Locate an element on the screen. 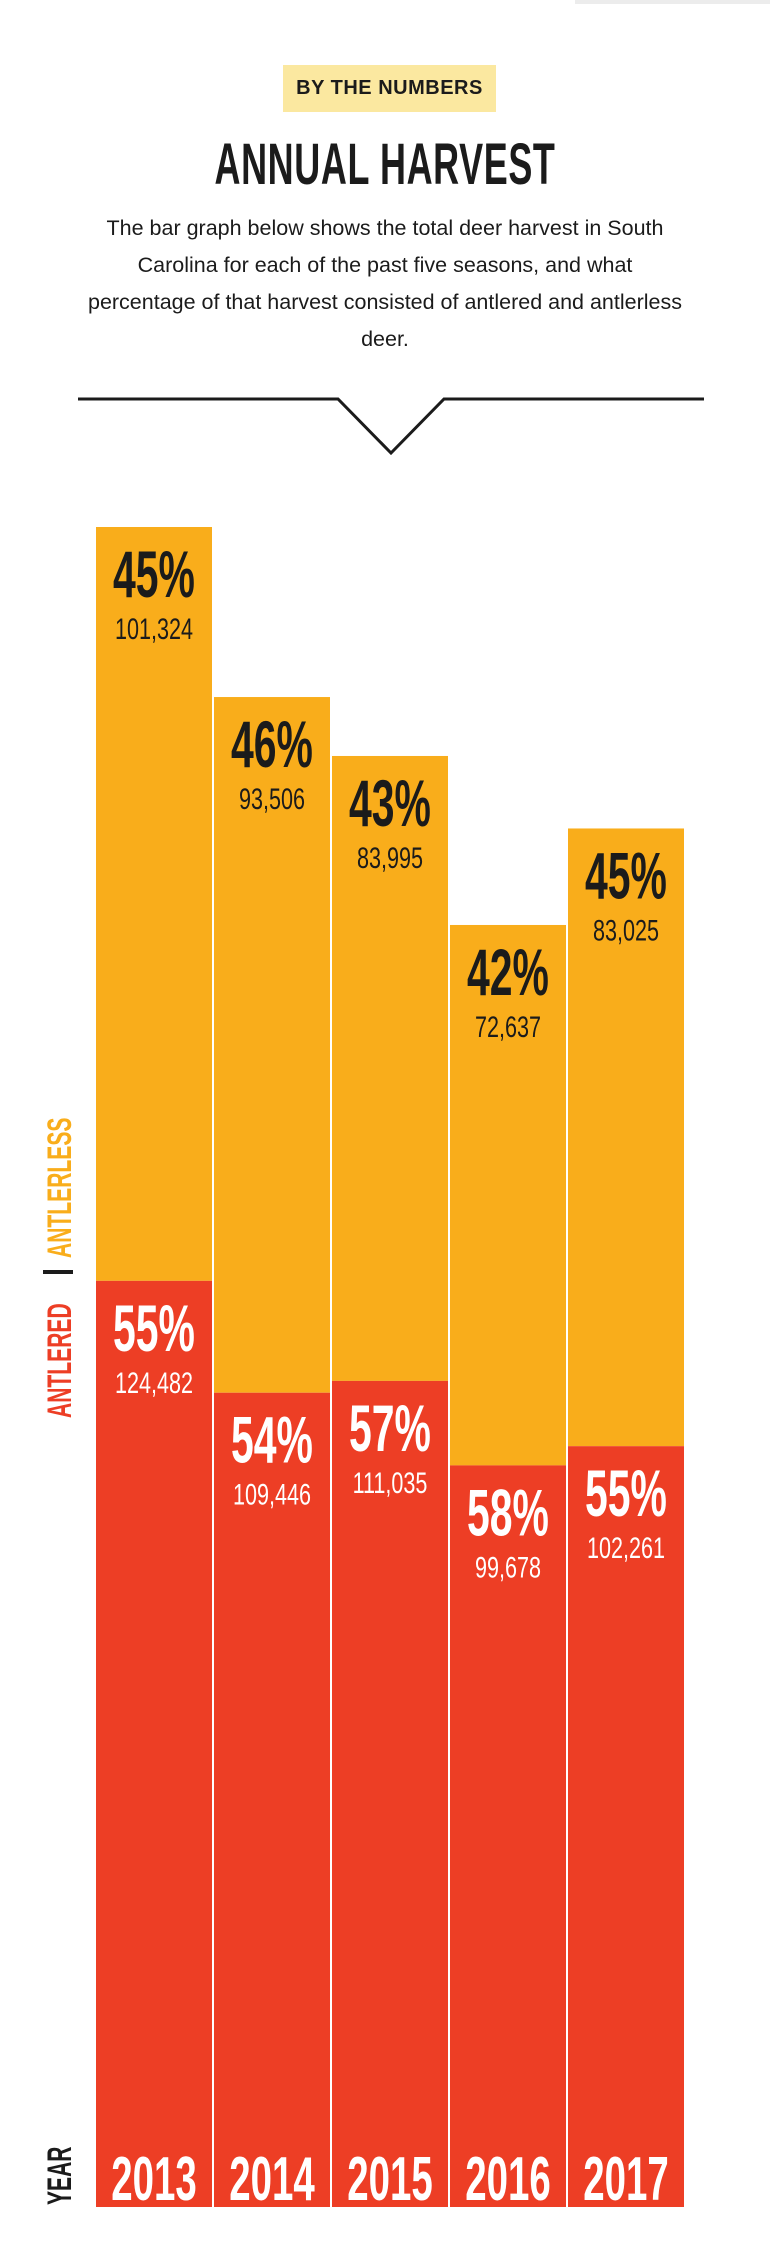  antlered-value-2013: 124,482 is located at coordinates (154, 1382).